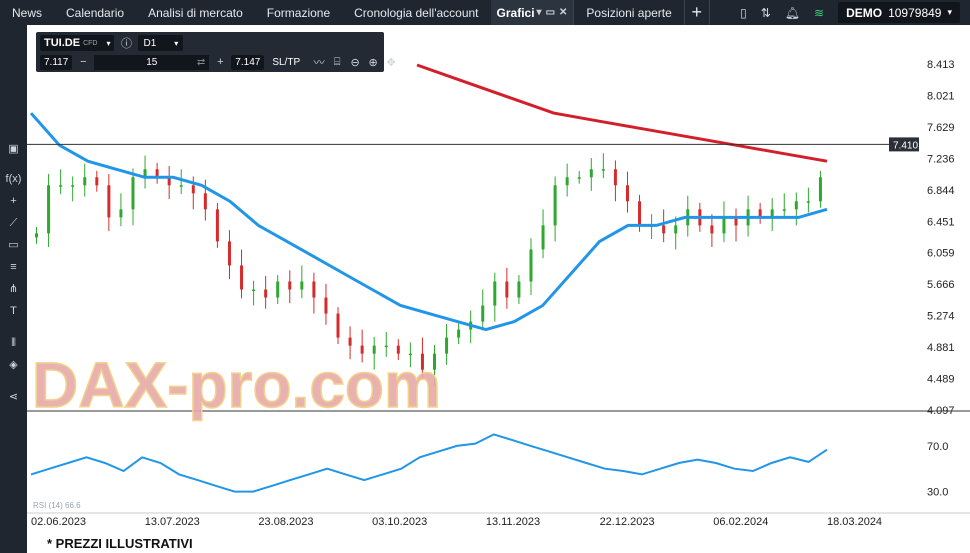 The height and width of the screenshot is (553, 970). What do you see at coordinates (13, 245) in the screenshot?
I see `rectangle-tool-icon: ▭` at bounding box center [13, 245].